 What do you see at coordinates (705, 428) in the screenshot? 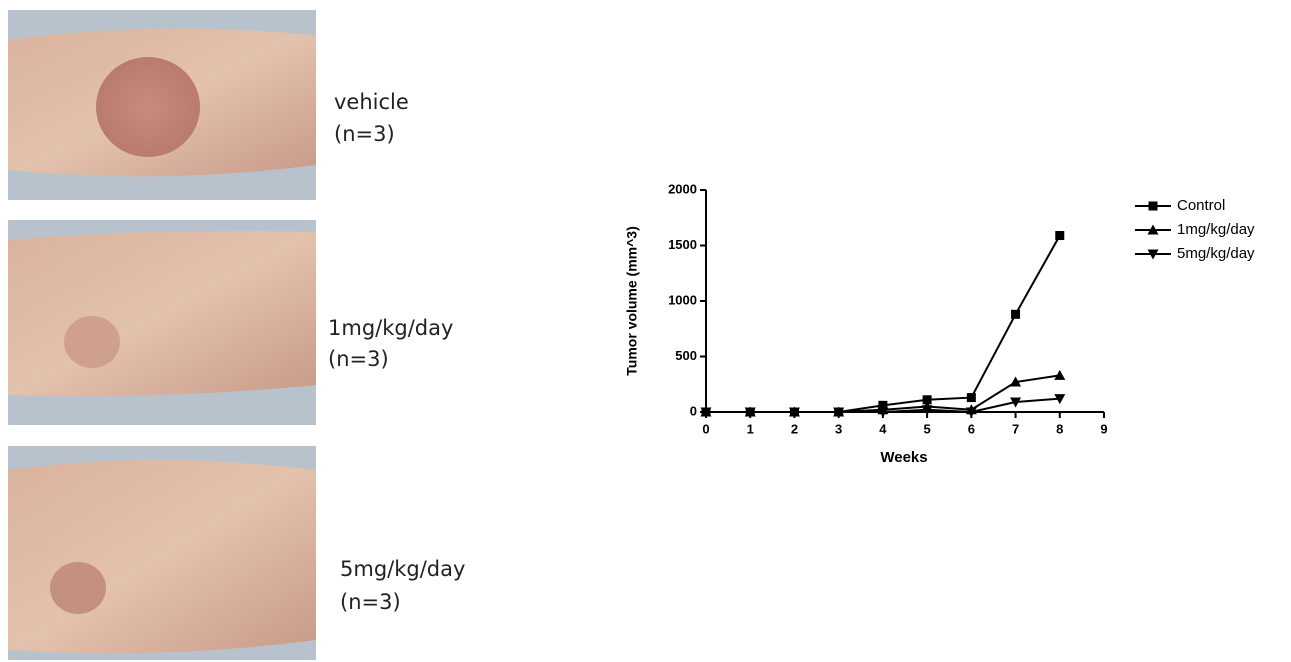
I see `x-tick-label: 0` at bounding box center [705, 428].